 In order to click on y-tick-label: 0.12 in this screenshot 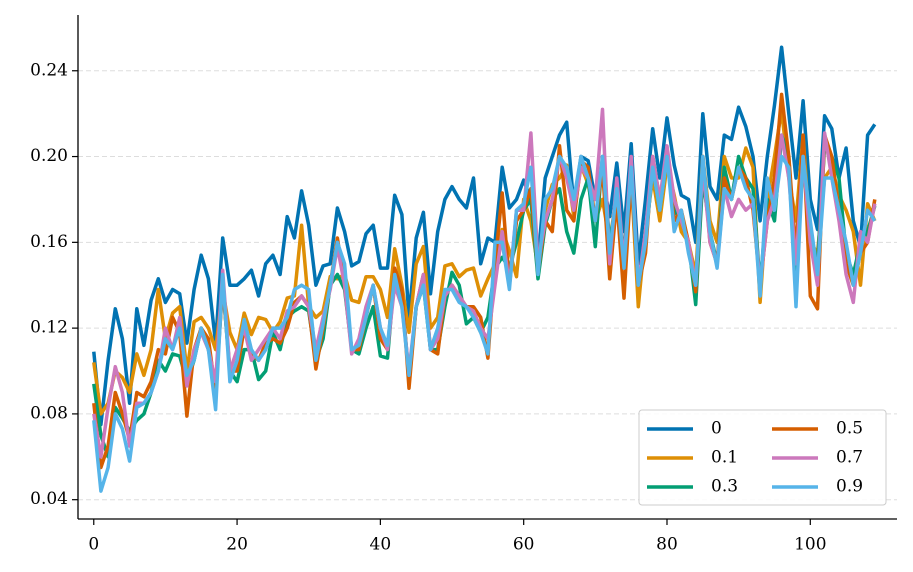, I will do `click(49, 328)`.